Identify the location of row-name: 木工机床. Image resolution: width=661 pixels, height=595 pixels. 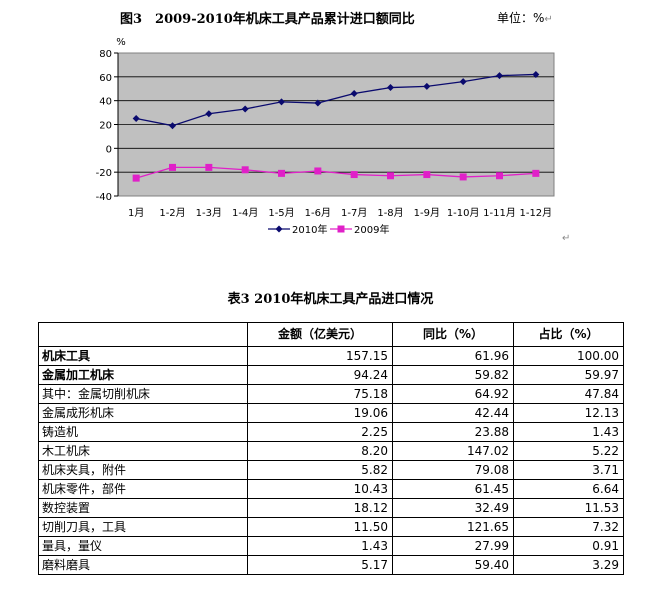
(143, 451).